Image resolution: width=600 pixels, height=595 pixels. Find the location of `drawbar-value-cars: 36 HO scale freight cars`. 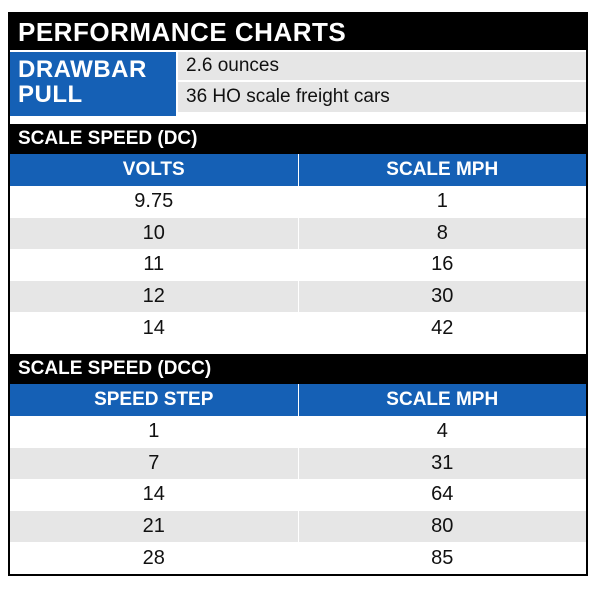

drawbar-value-cars: 36 HO scale freight cars is located at coordinates (381, 97).